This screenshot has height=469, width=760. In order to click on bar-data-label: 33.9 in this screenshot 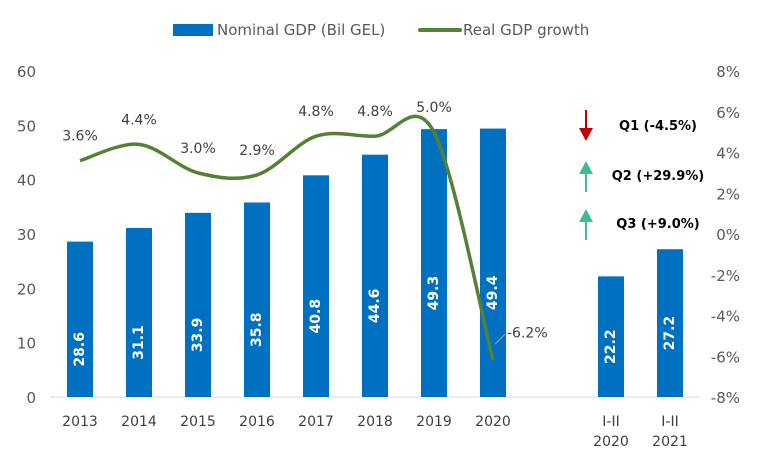, I will do `click(198, 335)`.